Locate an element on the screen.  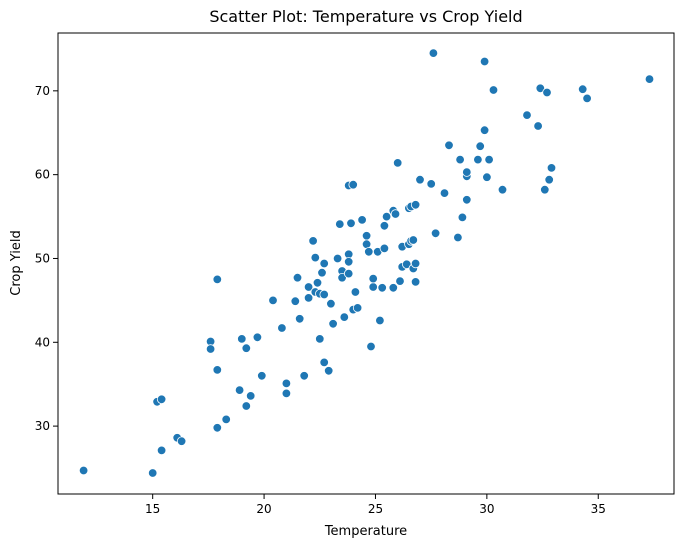
y-axis-label: Crop Yield is located at coordinates (16, 262).